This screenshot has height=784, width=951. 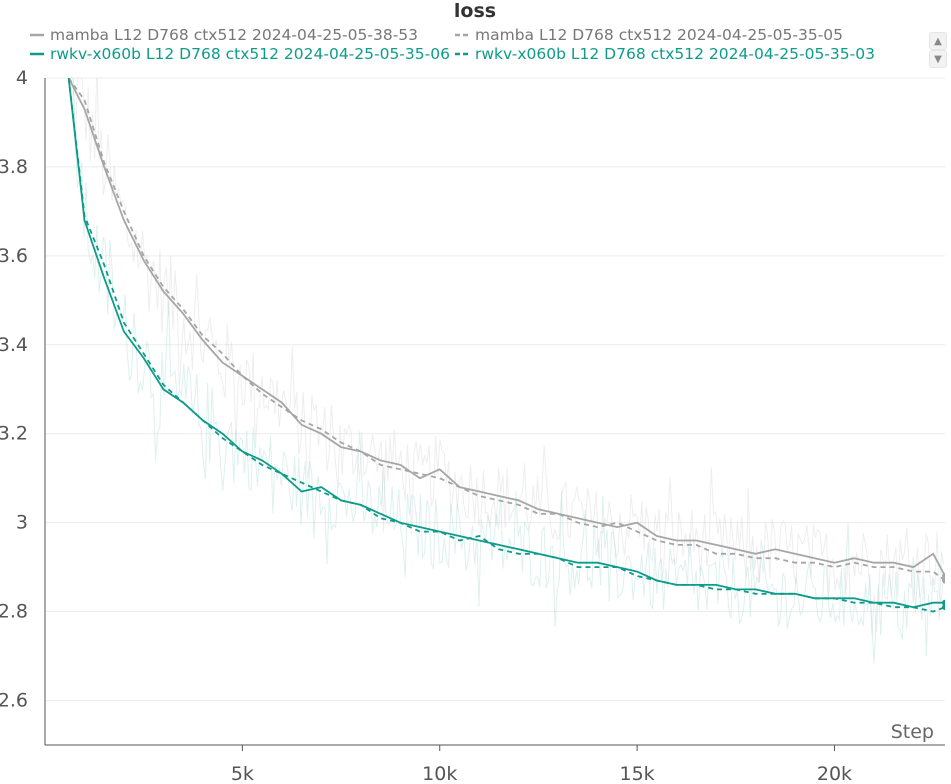 What do you see at coordinates (14, 612) in the screenshot?
I see `y-tick-label: 2.8` at bounding box center [14, 612].